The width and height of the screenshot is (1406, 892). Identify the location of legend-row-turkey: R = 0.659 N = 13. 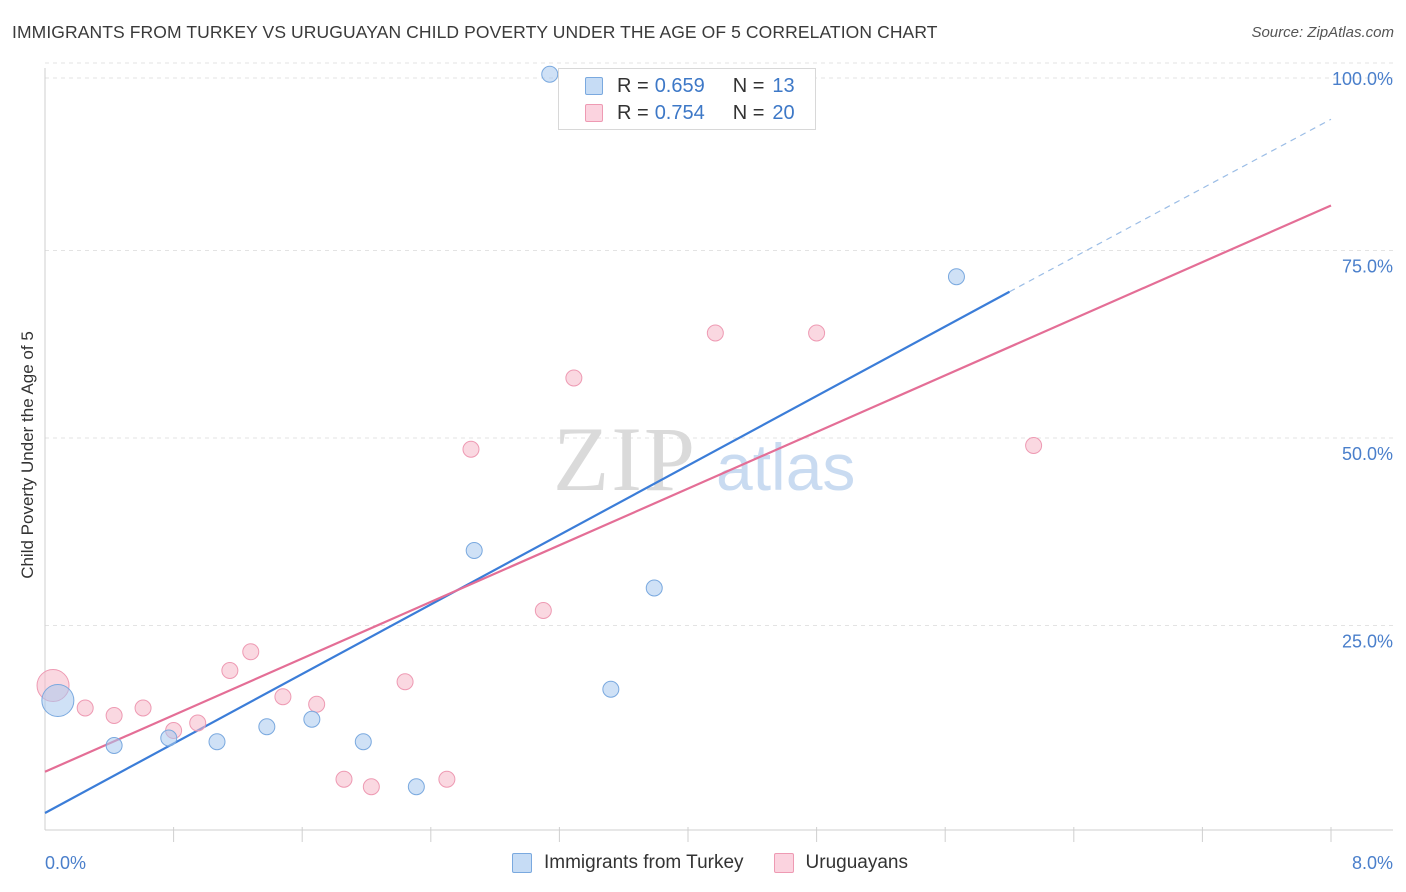
(690, 86).